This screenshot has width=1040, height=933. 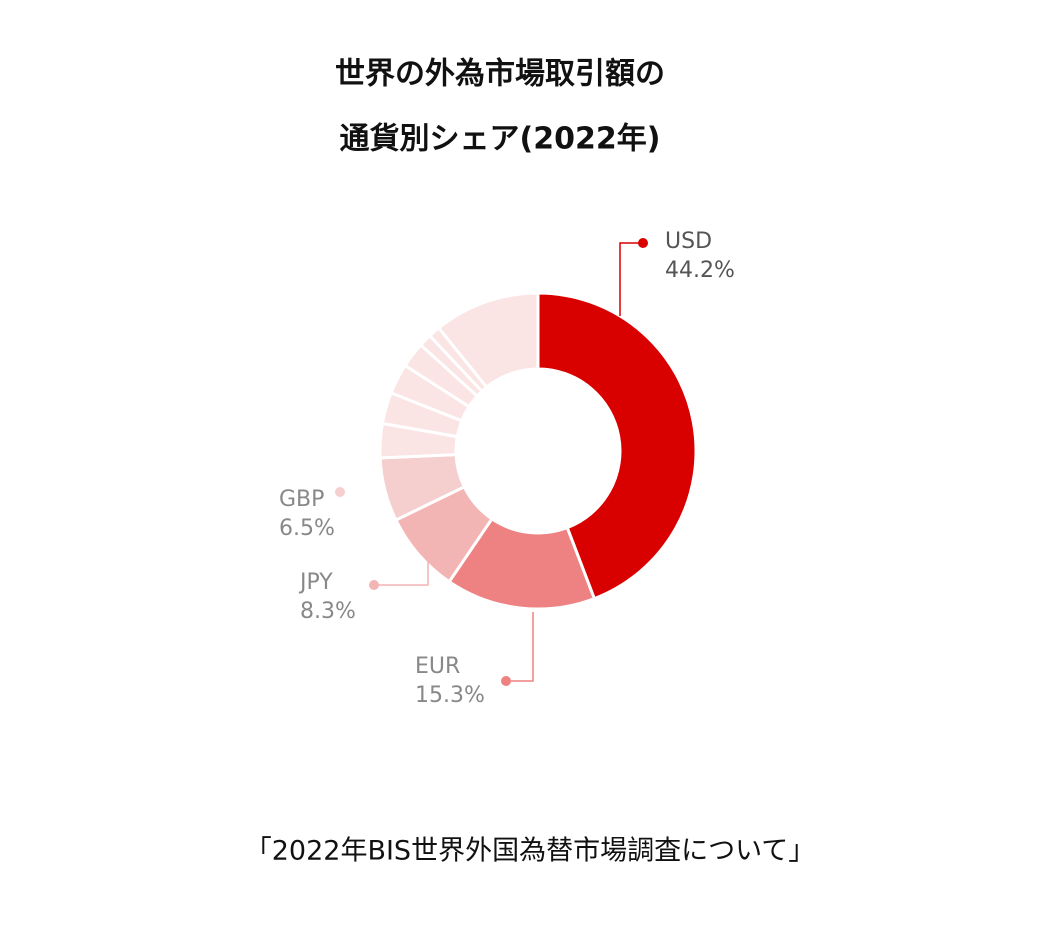 I want to click on category-label: USD, so click(x=688, y=241).